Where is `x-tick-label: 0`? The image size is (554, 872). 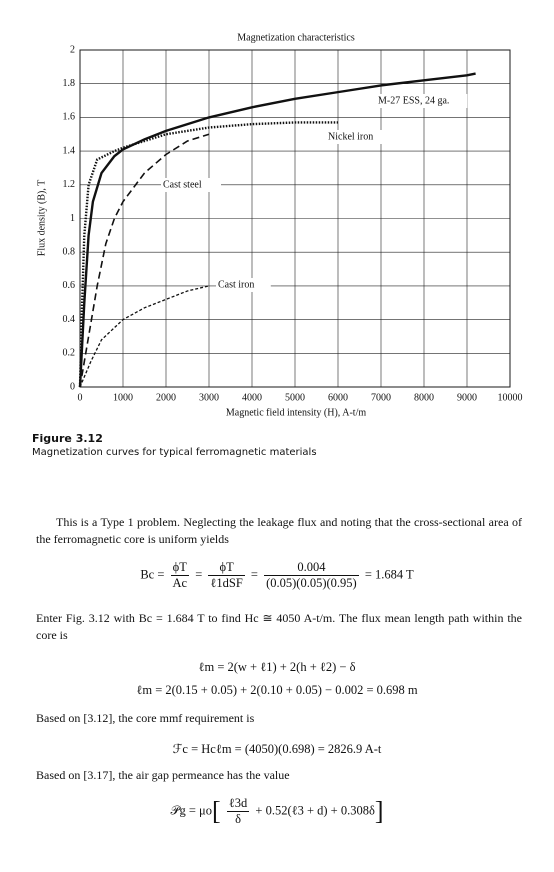
x-tick-label: 0 is located at coordinates (80, 397).